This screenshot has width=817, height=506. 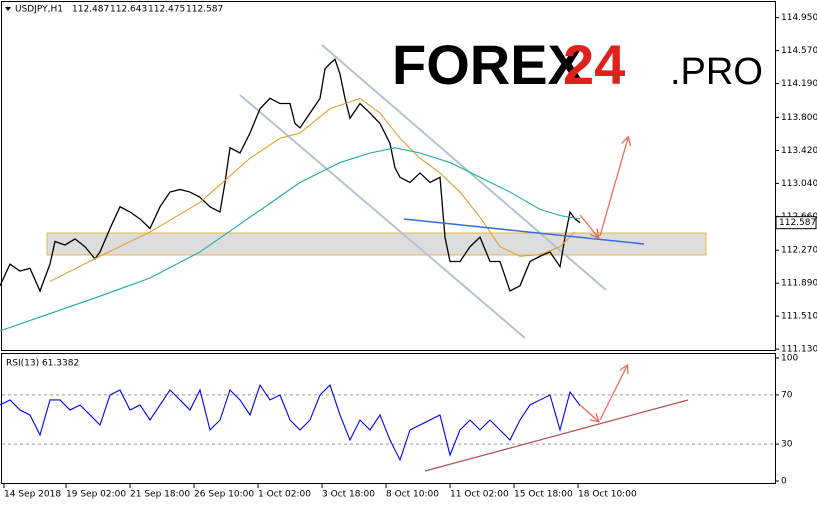 What do you see at coordinates (787, 395) in the screenshot?
I see `y-tick-label: 70` at bounding box center [787, 395].